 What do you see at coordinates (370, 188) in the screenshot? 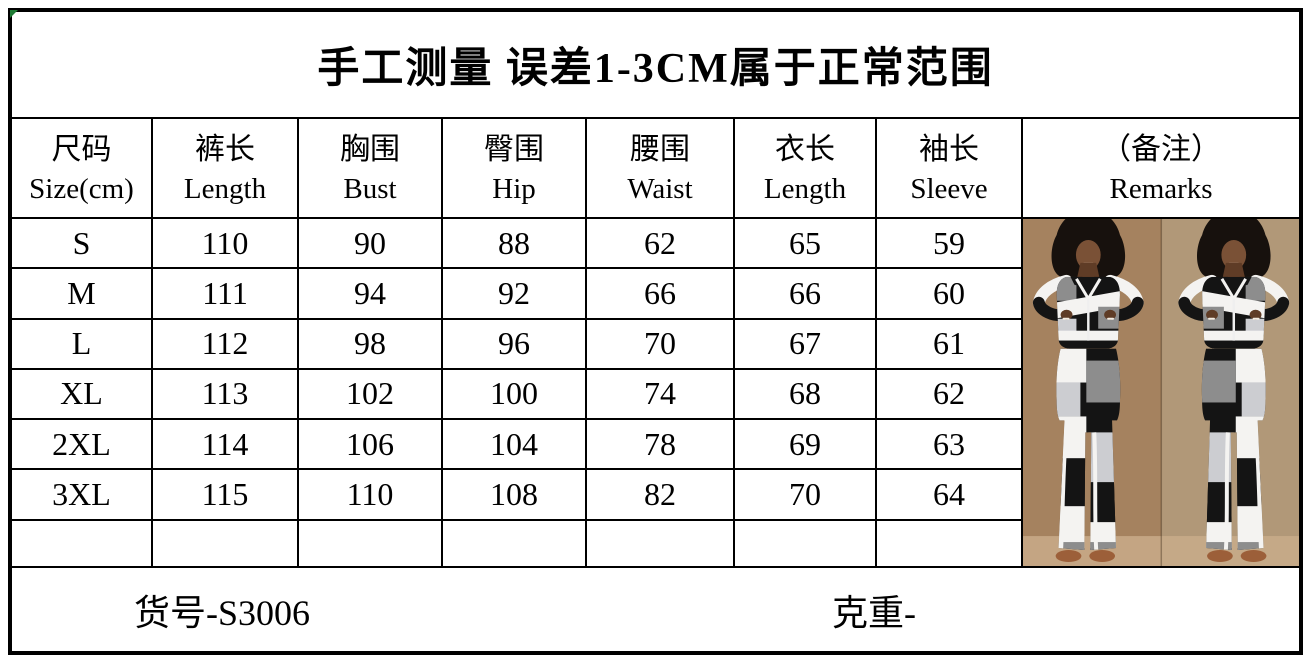
I see `col-header-bust-en: Bust` at bounding box center [370, 188].